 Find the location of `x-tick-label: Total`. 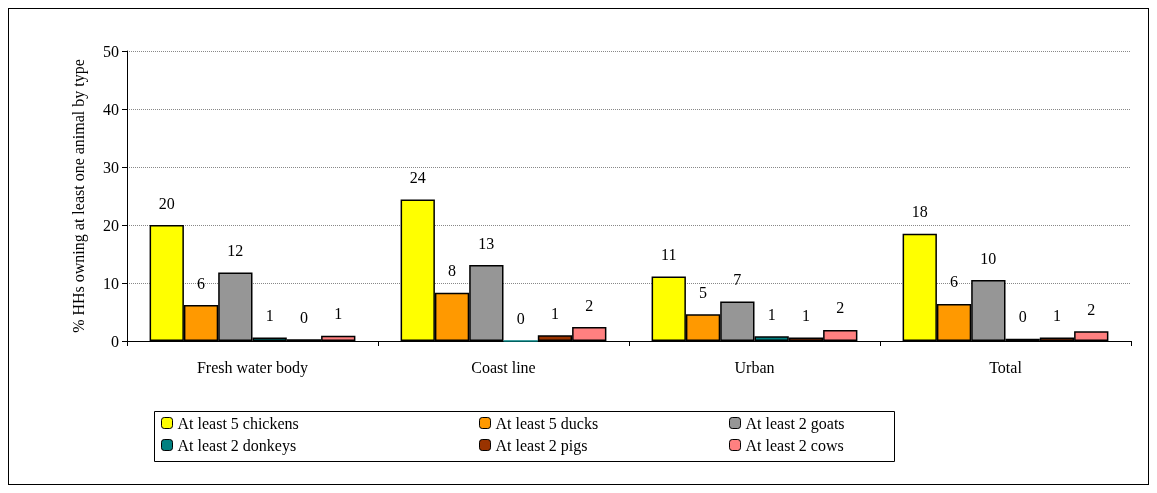

x-tick-label: Total is located at coordinates (1006, 367).